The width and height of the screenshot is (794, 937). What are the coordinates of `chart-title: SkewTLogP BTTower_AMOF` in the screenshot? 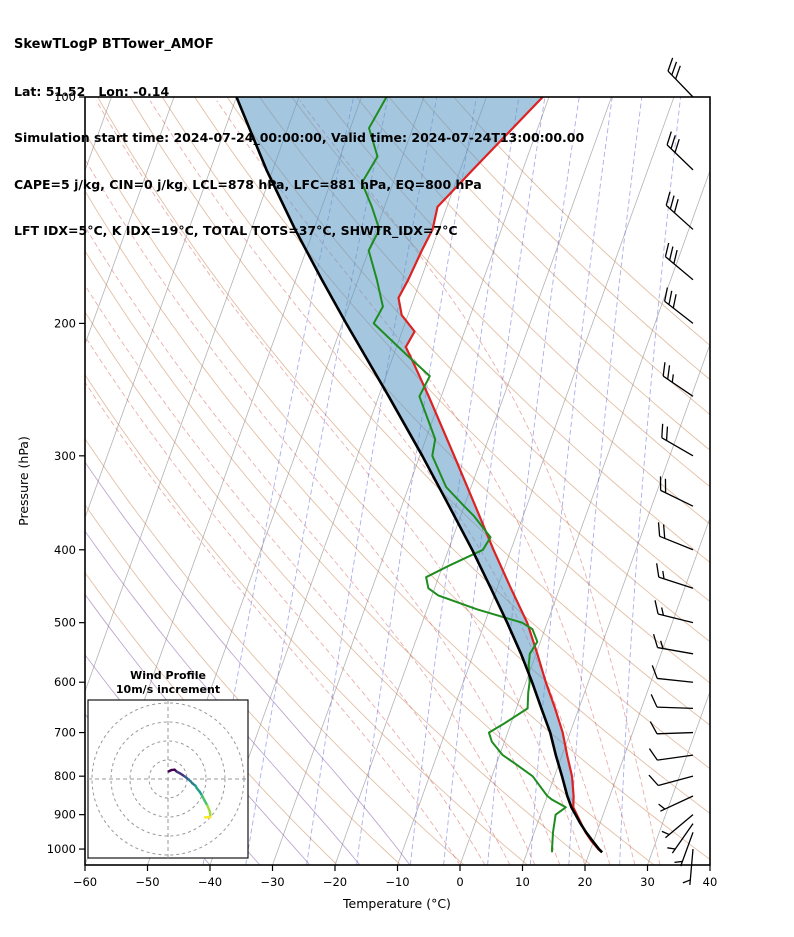 It's located at (114, 44).